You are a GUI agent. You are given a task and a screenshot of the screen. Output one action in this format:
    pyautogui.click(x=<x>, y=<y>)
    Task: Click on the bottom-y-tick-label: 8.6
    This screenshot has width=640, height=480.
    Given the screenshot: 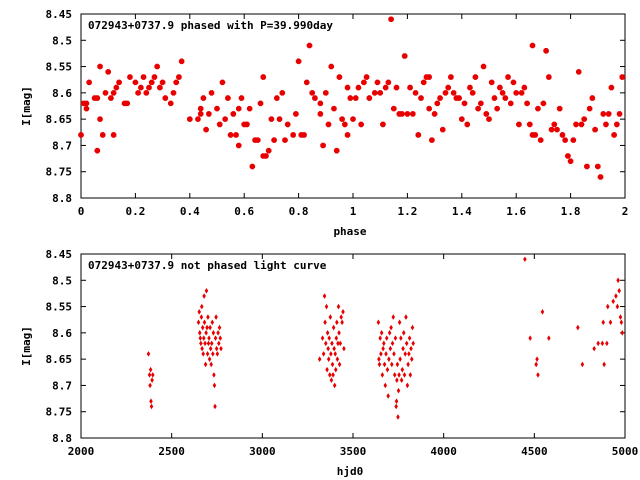 What is the action you would take?
    pyautogui.click(x=62, y=333)
    